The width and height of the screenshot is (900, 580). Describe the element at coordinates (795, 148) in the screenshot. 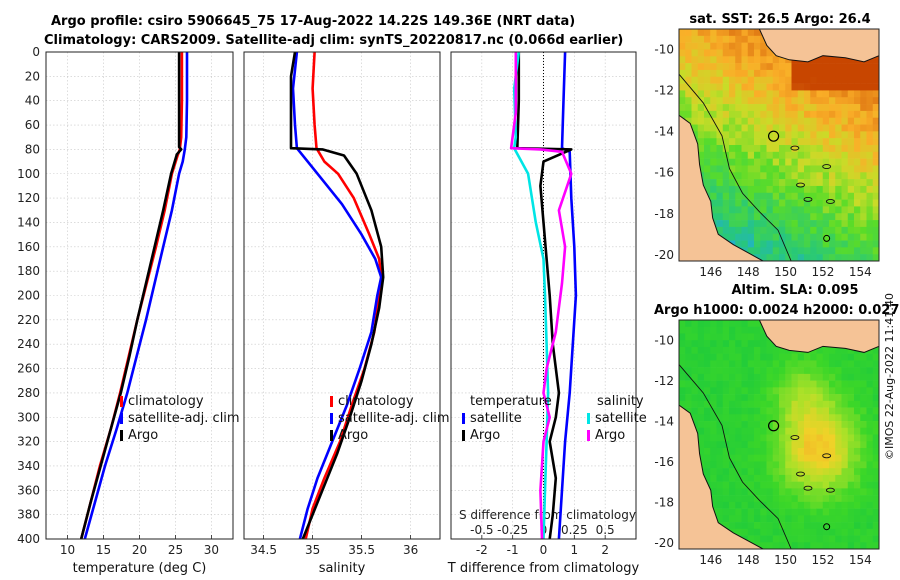

I see `map_sst-island` at that location.